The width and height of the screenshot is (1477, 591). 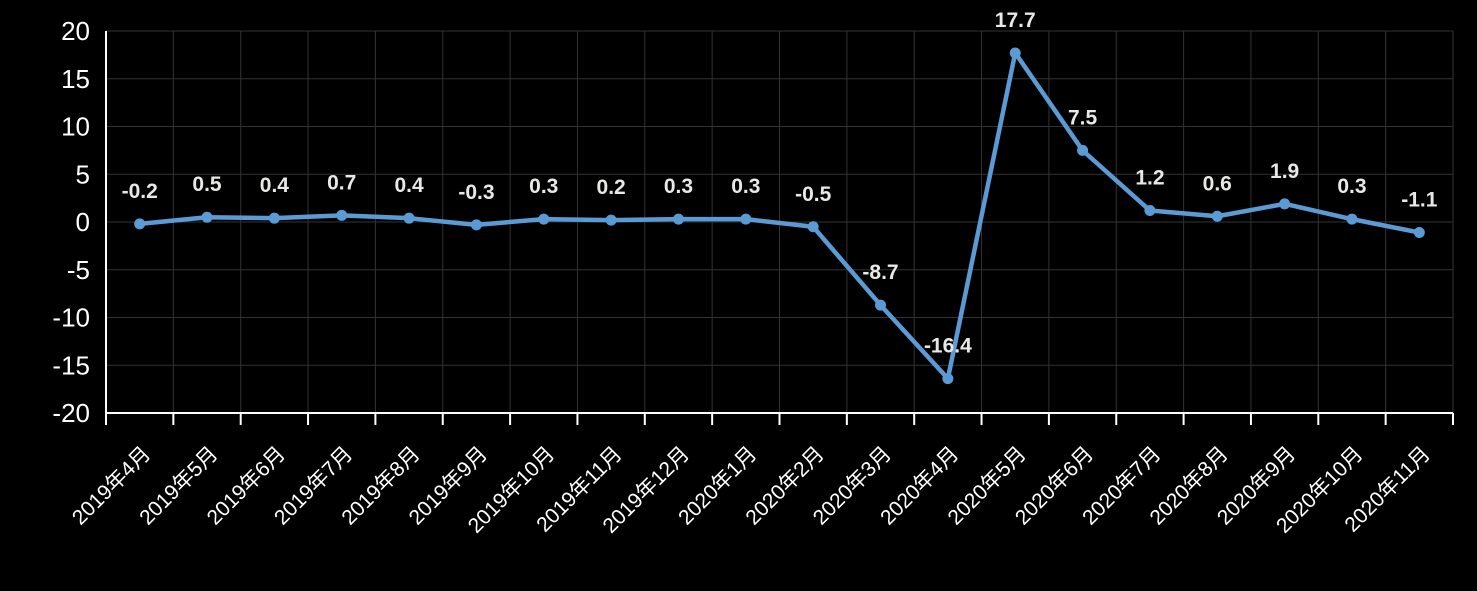 What do you see at coordinates (1083, 117) in the screenshot?
I see `data-label: 7.5` at bounding box center [1083, 117].